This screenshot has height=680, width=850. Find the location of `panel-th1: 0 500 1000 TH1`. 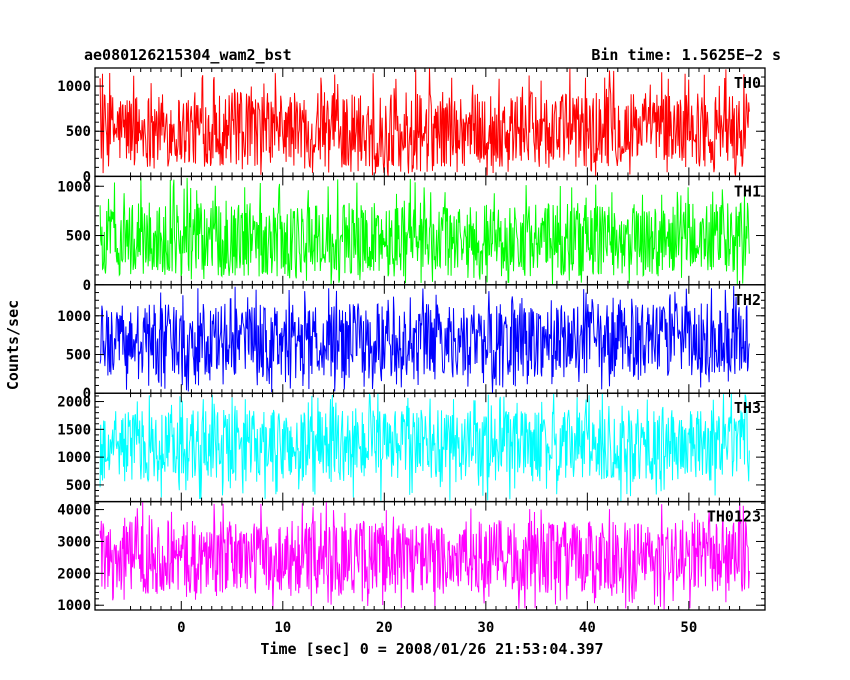

panel-th1: 0 500 1000 TH1 is located at coordinates (411, 234).